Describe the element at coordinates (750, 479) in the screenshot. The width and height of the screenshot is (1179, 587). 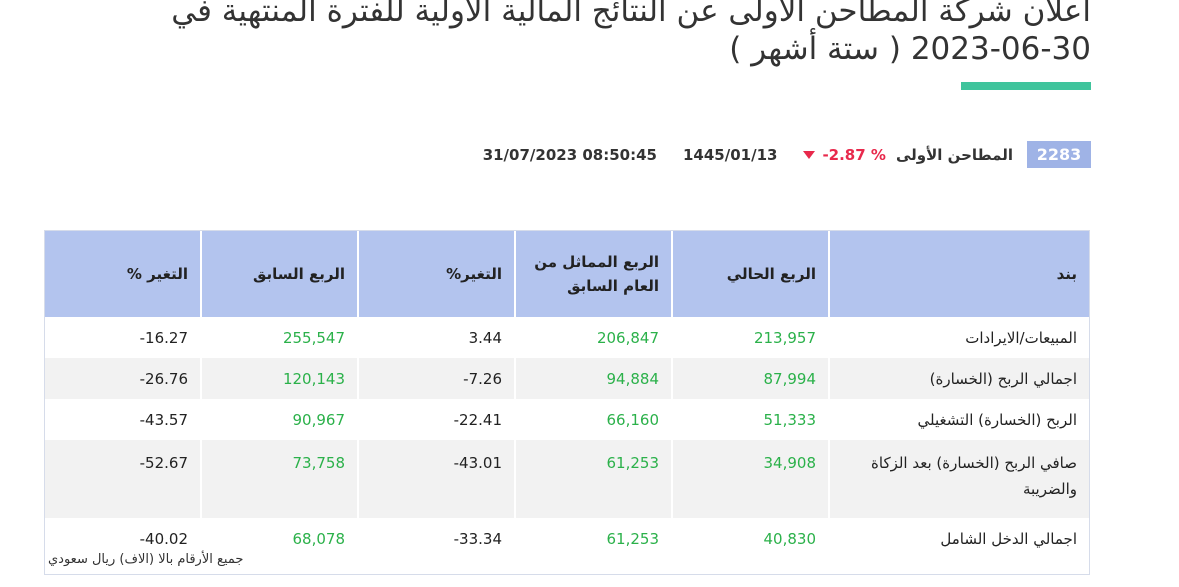
I see `current-quarter-value: 34,908` at that location.